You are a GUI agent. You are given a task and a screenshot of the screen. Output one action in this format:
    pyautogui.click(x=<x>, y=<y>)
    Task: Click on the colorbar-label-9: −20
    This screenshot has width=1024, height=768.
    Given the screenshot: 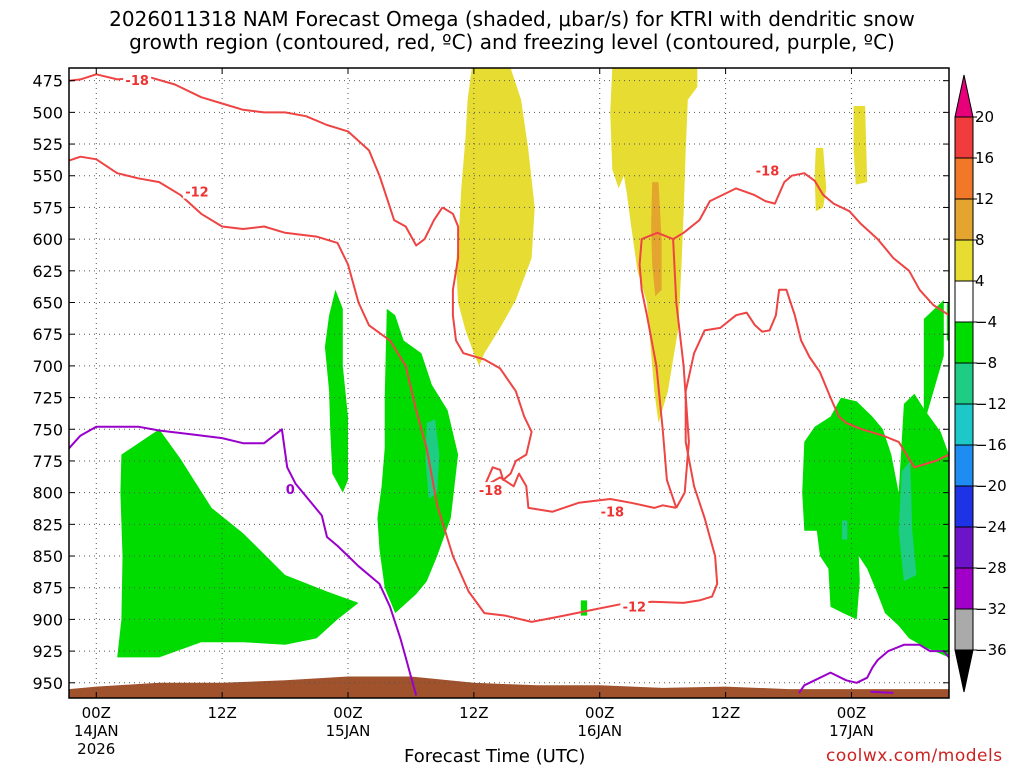 What is the action you would take?
    pyautogui.click(x=991, y=486)
    